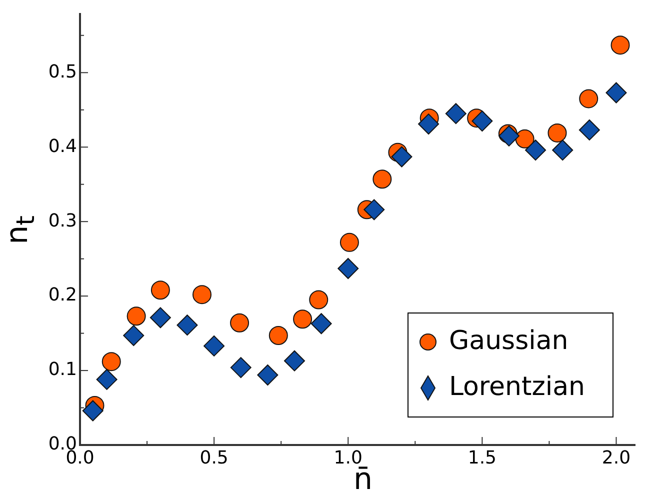  What do you see at coordinates (517, 387) in the screenshot?
I see `legend-label: Lorentzian` at bounding box center [517, 387].